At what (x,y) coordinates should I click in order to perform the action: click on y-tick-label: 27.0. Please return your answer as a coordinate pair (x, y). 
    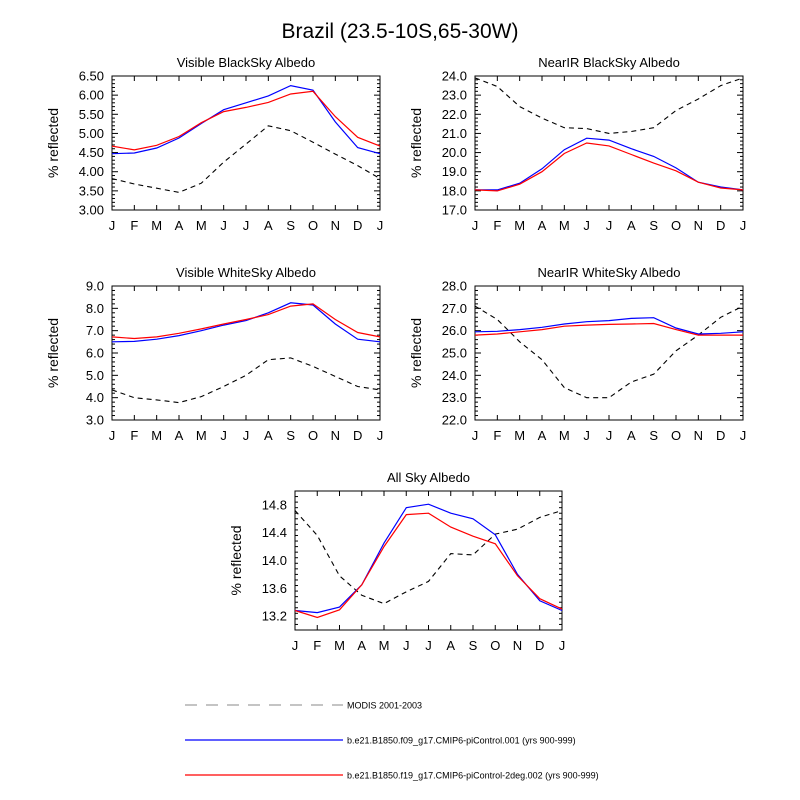
    Looking at the image, I should click on (454, 308).